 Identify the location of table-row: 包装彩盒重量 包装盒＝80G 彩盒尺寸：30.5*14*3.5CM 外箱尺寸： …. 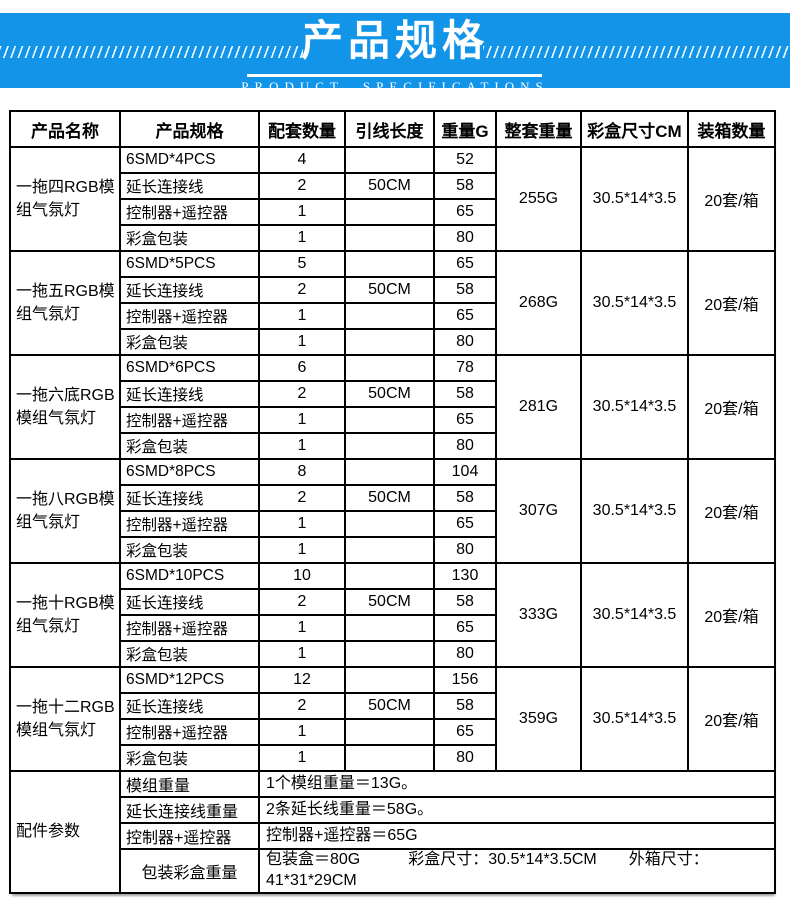
(393, 871).